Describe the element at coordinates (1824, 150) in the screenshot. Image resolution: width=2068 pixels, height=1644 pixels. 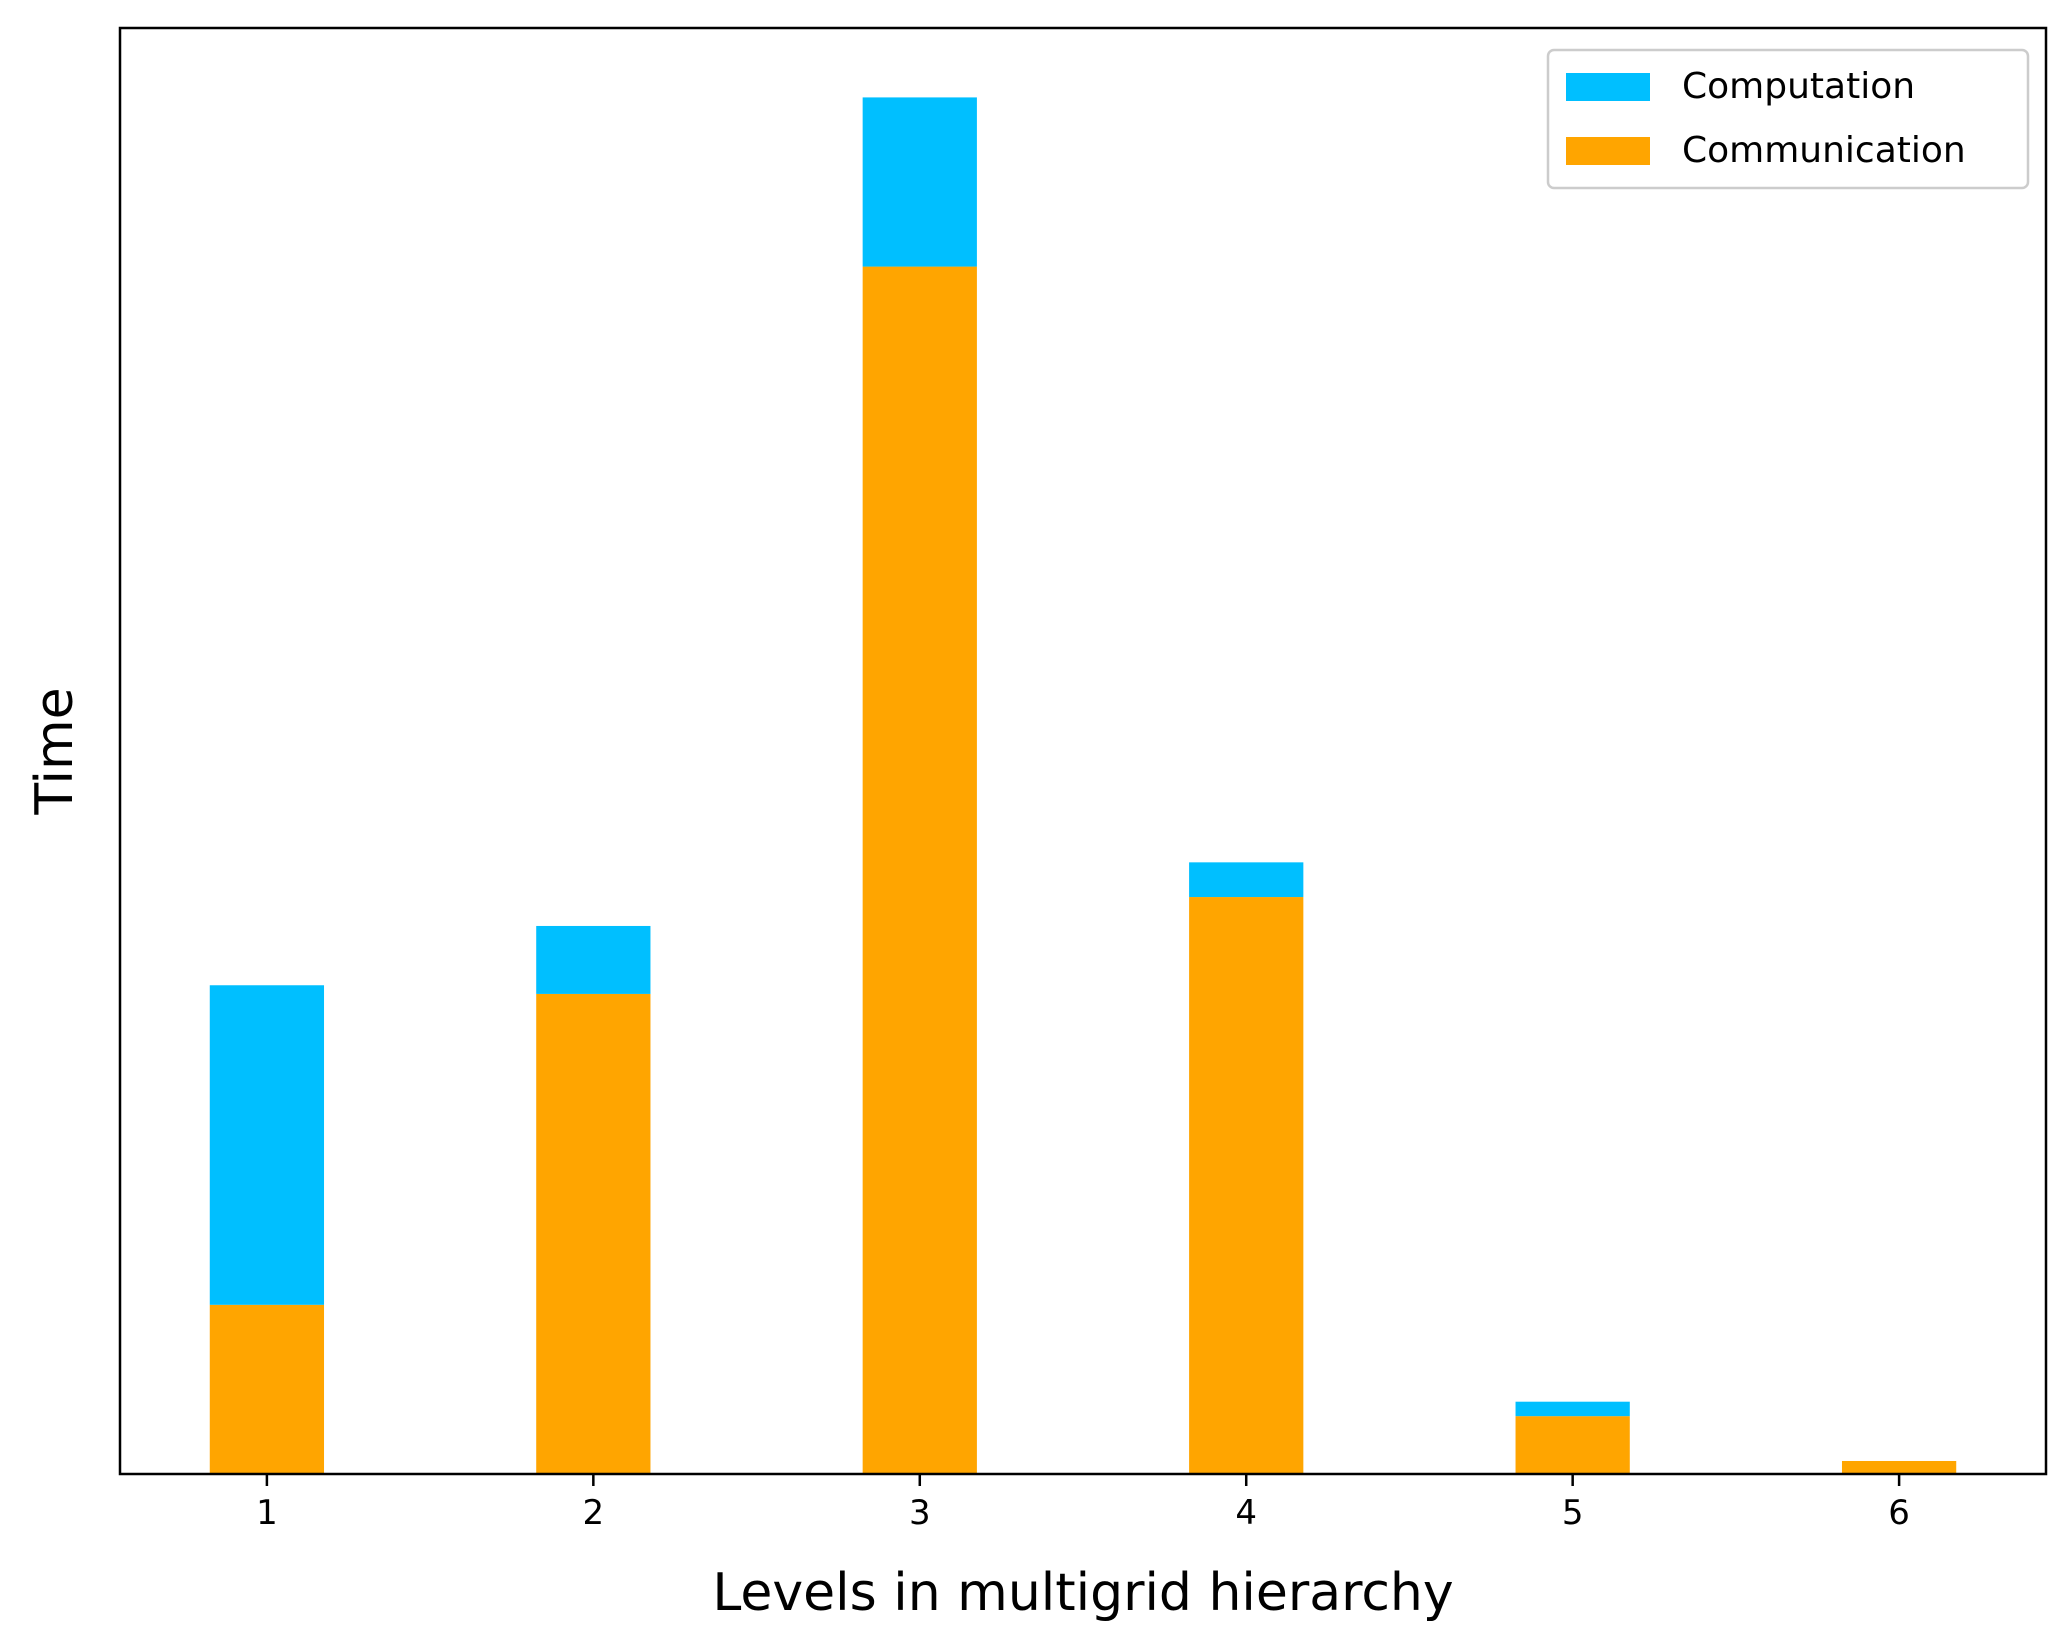
I see `legend-label-communication: Communication` at that location.